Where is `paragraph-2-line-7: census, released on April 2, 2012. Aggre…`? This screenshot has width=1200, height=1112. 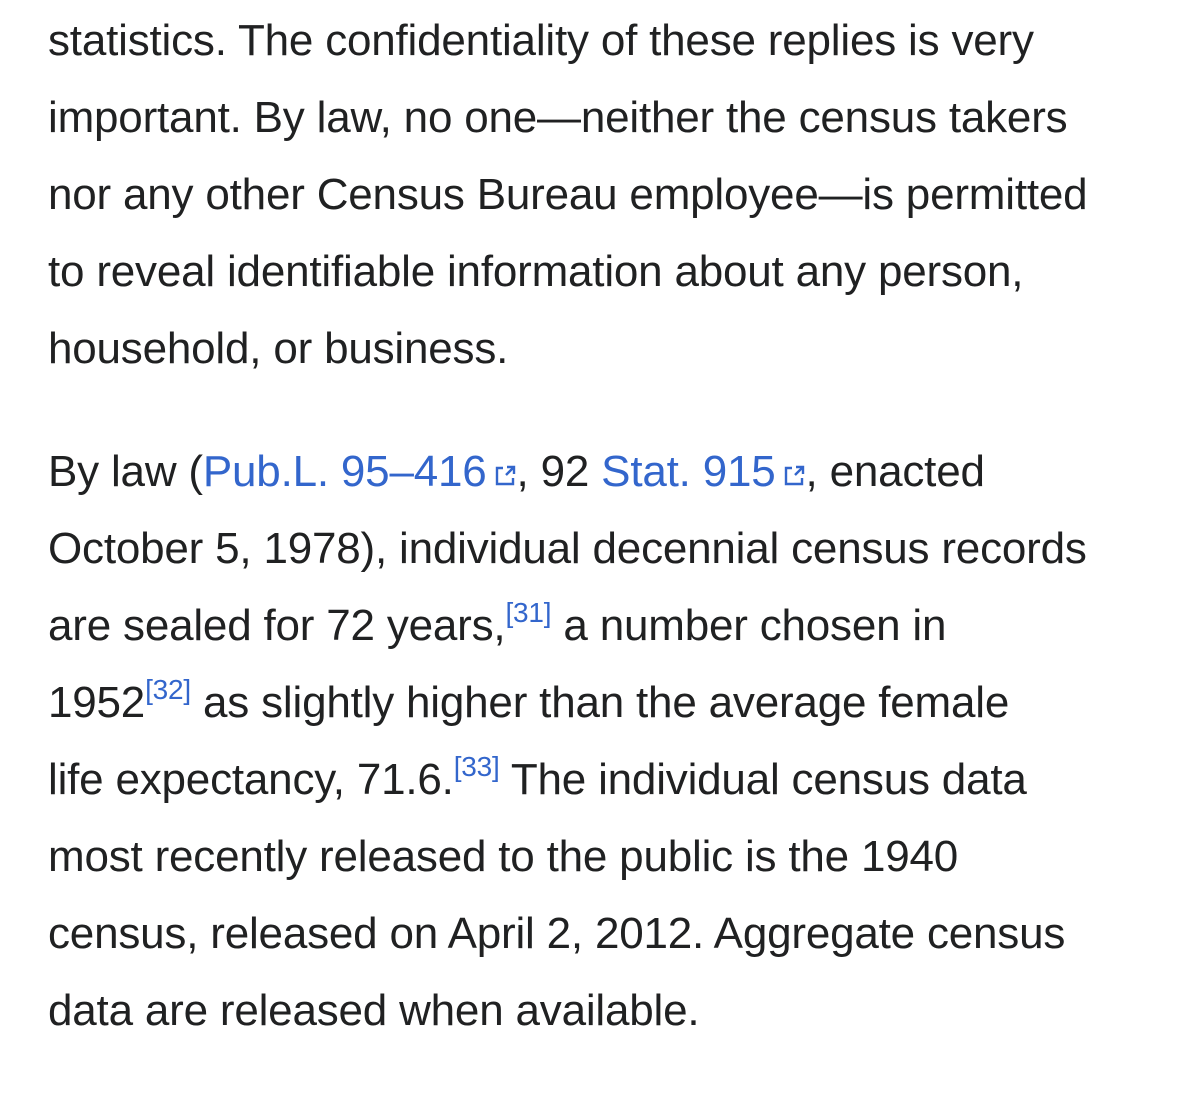
paragraph-2-line-7: census, released on April 2, 2012. Aggre… is located at coordinates (557, 933).